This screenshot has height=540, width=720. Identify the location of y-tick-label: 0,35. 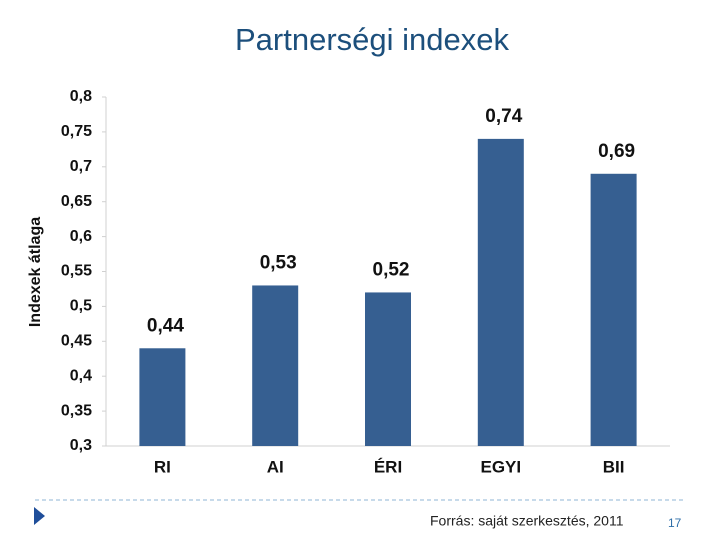
(76, 410).